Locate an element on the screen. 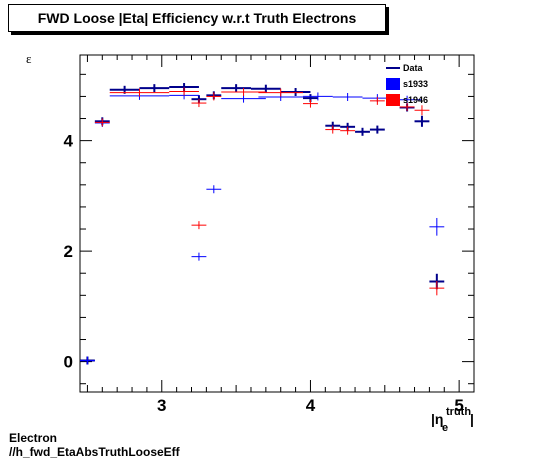  legend-swatch-s1946 is located at coordinates (393, 100).